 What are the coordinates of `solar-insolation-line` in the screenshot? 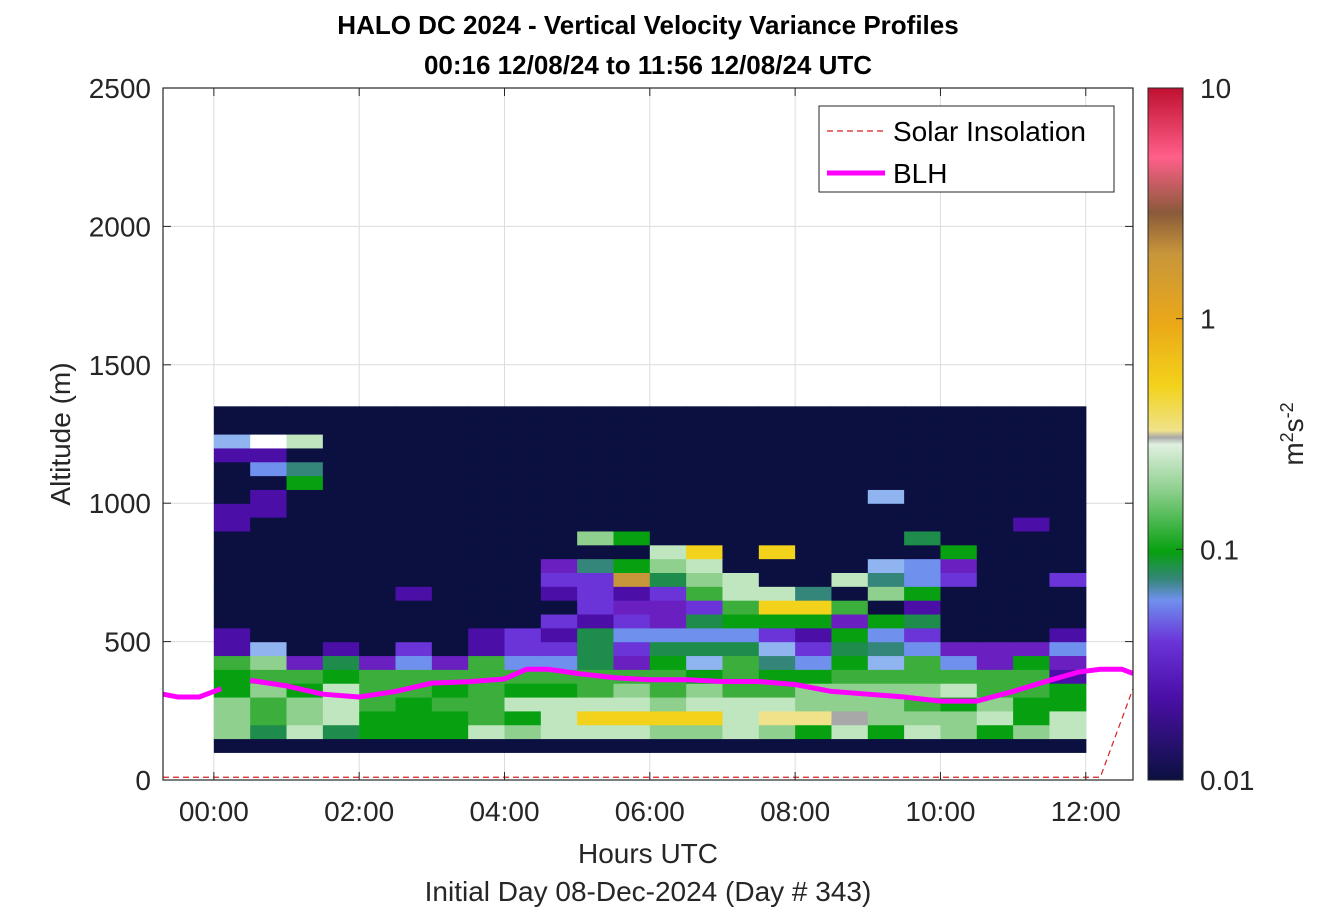 It's located at (648, 733).